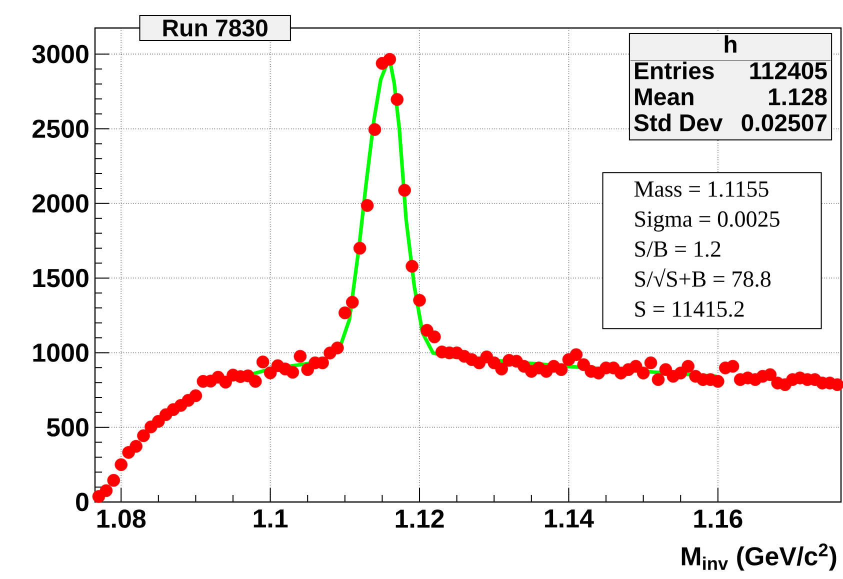 This screenshot has height=579, width=843. What do you see at coordinates (798, 97) in the screenshot?
I see `annotation: 1.128` at bounding box center [798, 97].